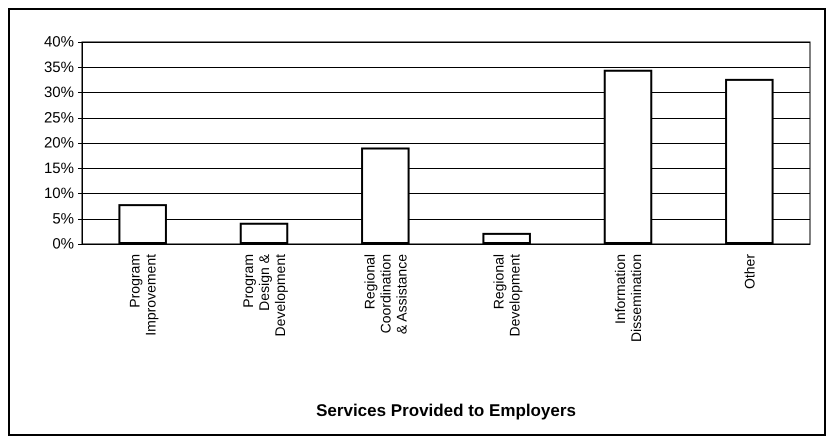 The height and width of the screenshot is (446, 836). Describe the element at coordinates (446, 410) in the screenshot. I see `x-axis-title: Services Provided to Employers` at that location.